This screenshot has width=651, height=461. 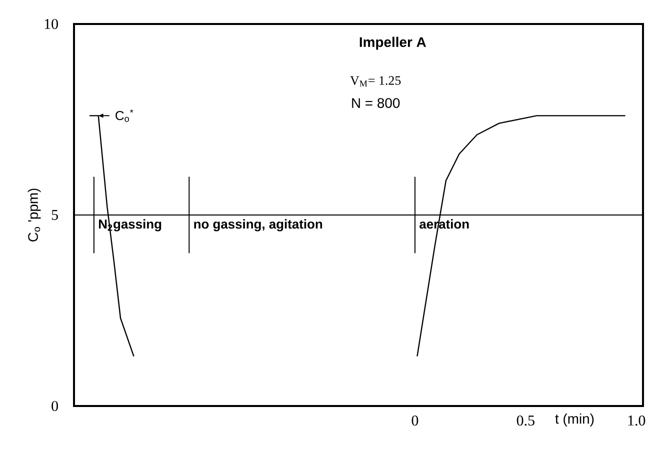 What do you see at coordinates (574, 419) in the screenshot?
I see `x-axis-title: t (min)` at bounding box center [574, 419].